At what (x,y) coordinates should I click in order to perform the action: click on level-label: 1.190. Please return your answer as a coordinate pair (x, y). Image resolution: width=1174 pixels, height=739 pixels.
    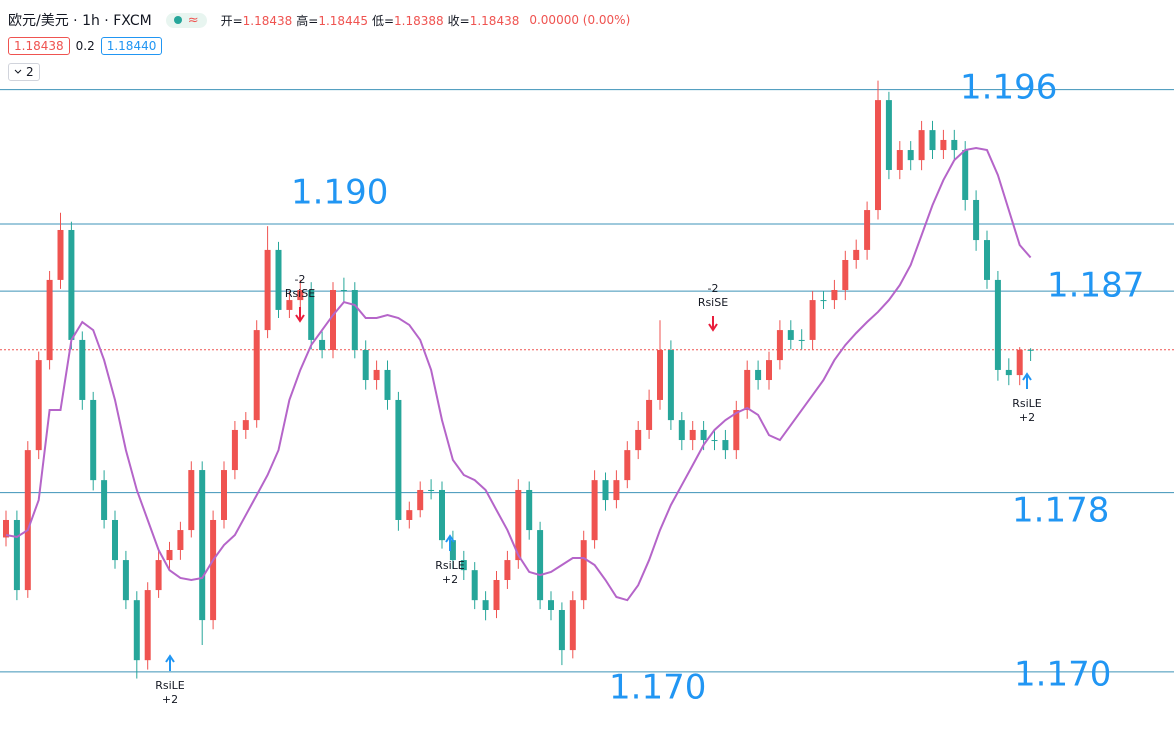
    Looking at the image, I should click on (339, 193).